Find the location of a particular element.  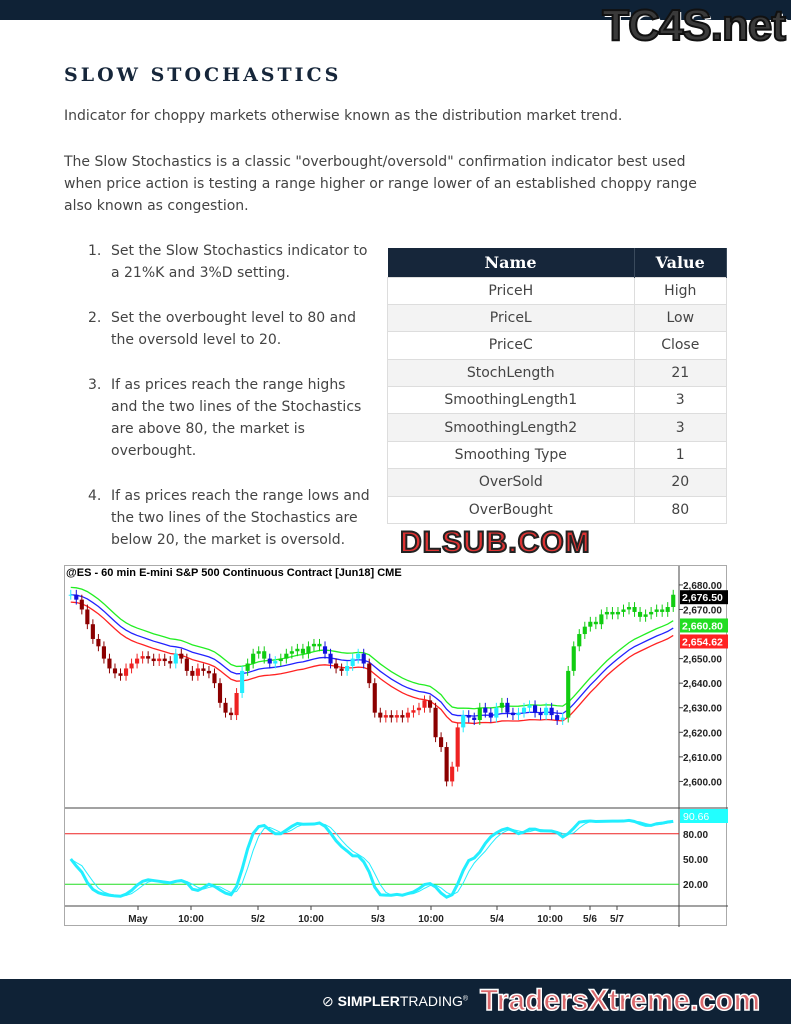

step-number: 2. is located at coordinates (95, 318).